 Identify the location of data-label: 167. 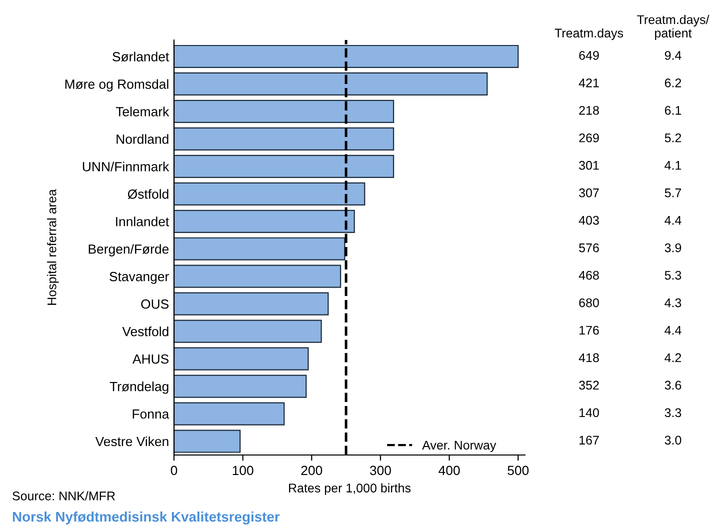
(589, 440).